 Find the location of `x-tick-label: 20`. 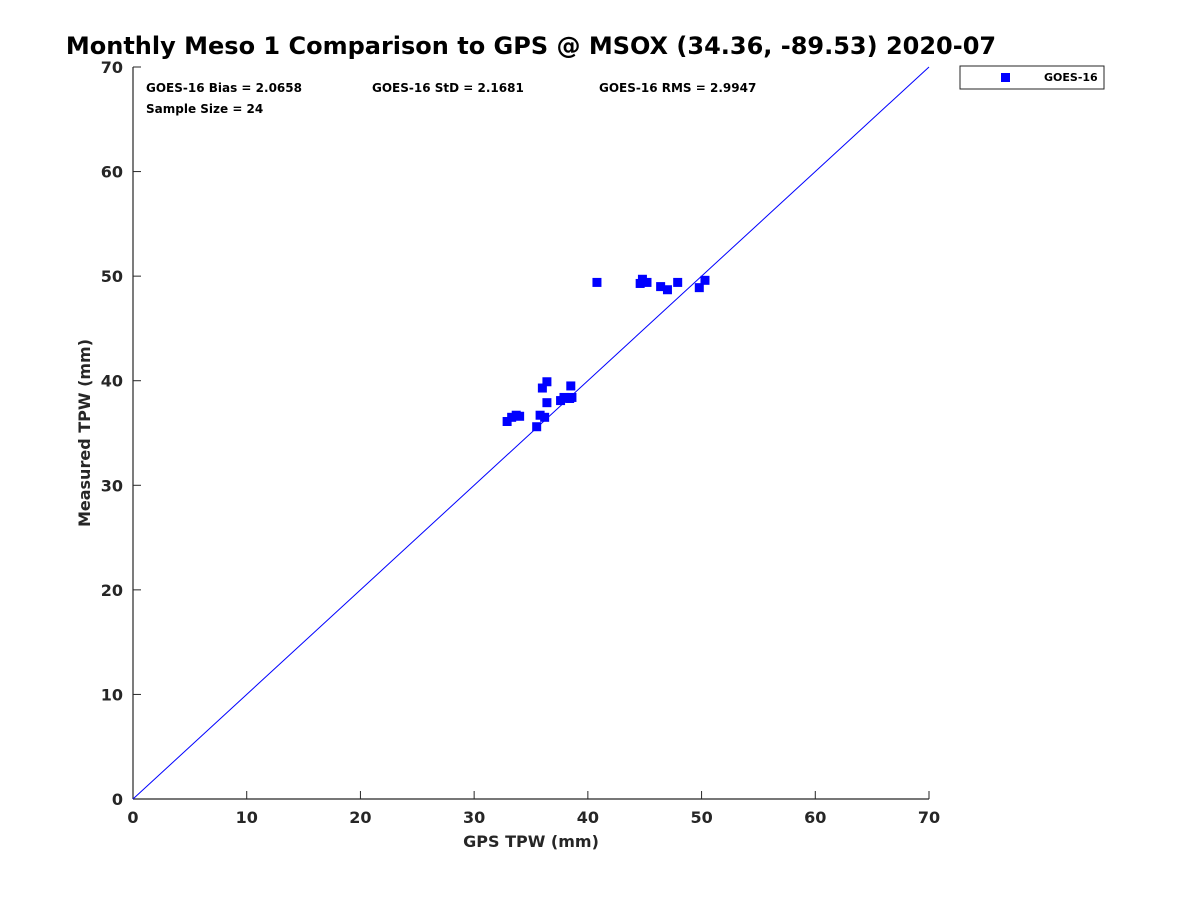

x-tick-label: 20 is located at coordinates (360, 817).